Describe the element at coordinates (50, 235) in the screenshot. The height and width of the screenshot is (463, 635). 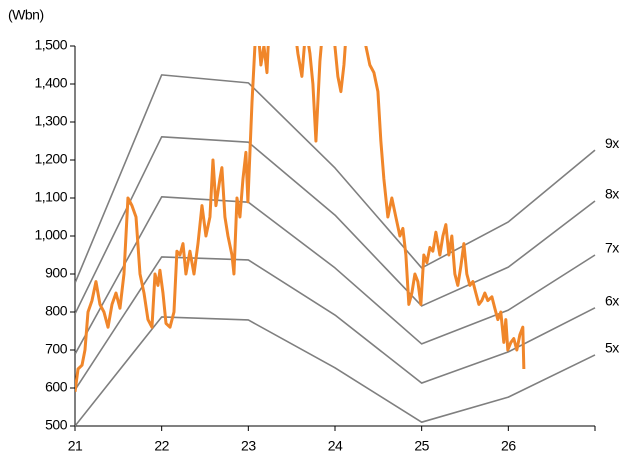
I see `y-tick-label: 1,000` at that location.